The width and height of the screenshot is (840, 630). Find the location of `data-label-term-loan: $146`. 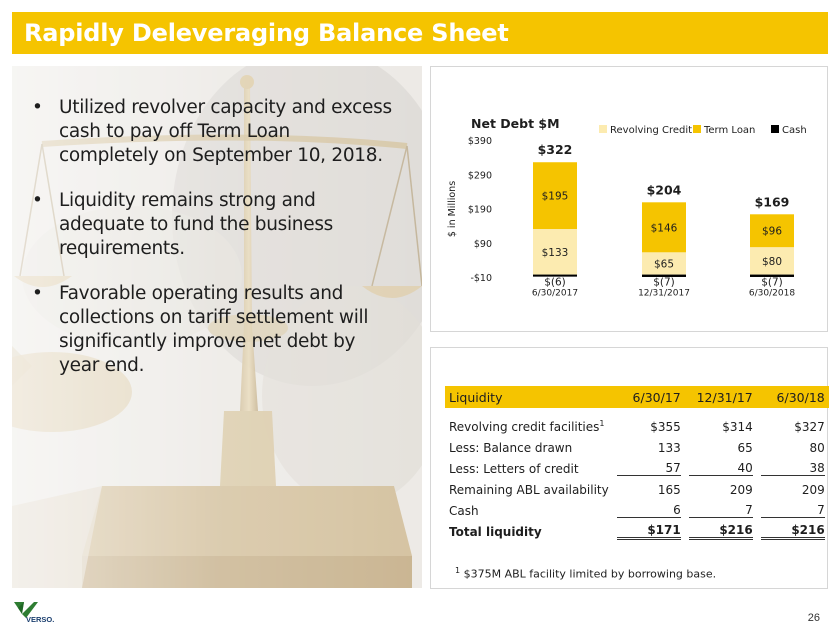

data-label-term-loan: $146 is located at coordinates (664, 228).